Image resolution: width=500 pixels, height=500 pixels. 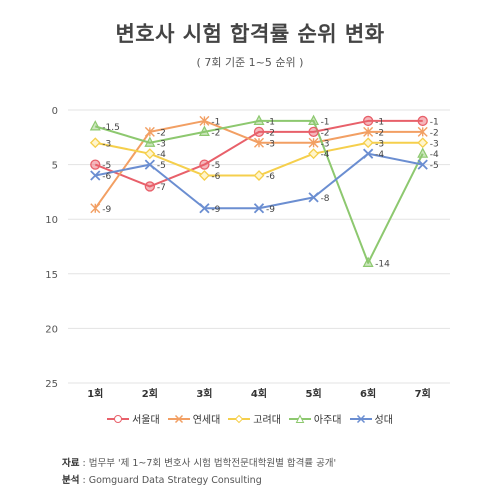 I want to click on data-label-seoul: -7, so click(x=161, y=188).